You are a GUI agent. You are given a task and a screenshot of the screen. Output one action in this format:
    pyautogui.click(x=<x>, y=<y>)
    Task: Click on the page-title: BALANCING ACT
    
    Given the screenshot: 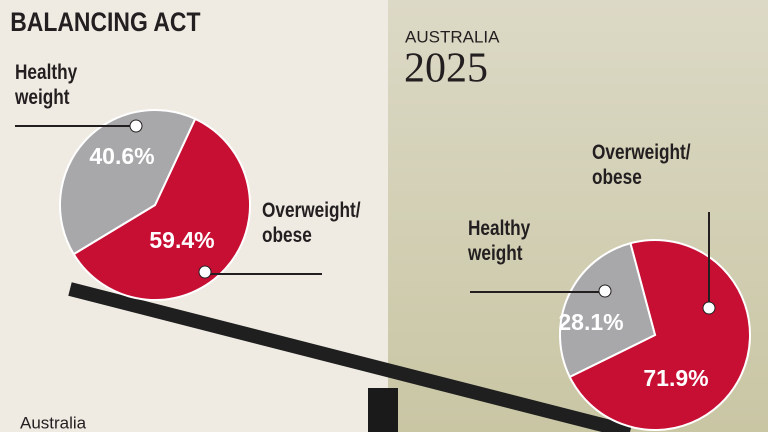 What is the action you would take?
    pyautogui.click(x=105, y=22)
    